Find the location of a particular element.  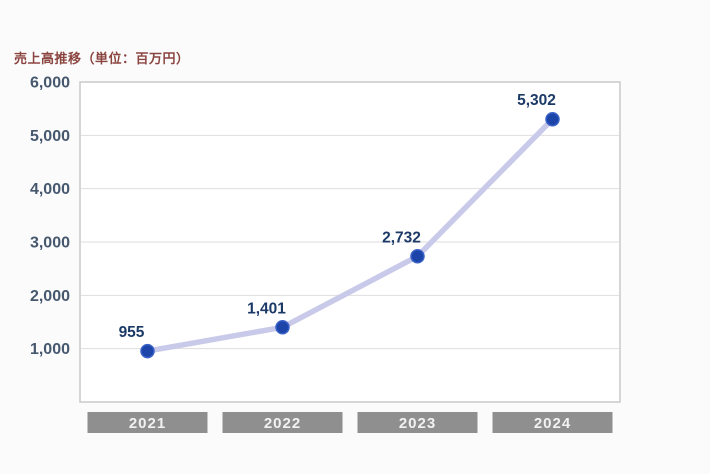

x-axis-box-2022 is located at coordinates (282, 422).